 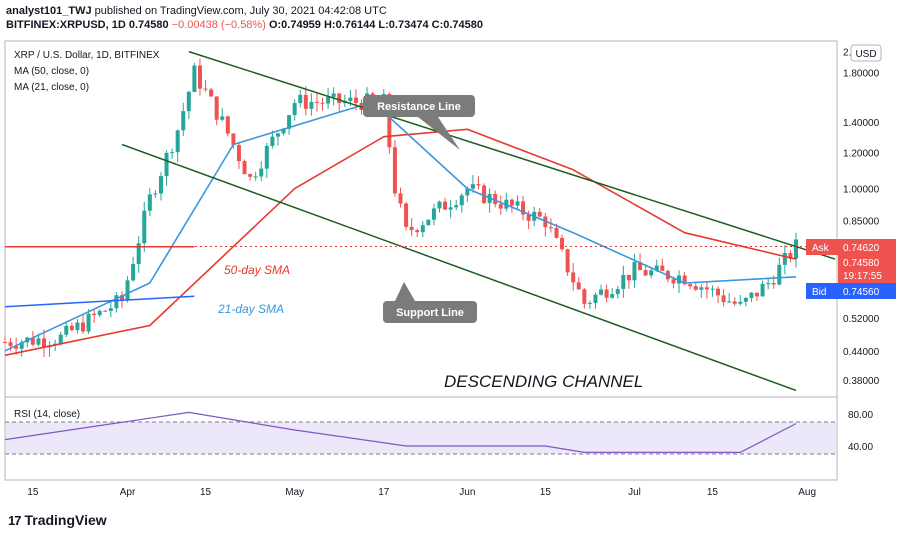 I want to click on time-tick-0: 15, so click(x=33, y=492).